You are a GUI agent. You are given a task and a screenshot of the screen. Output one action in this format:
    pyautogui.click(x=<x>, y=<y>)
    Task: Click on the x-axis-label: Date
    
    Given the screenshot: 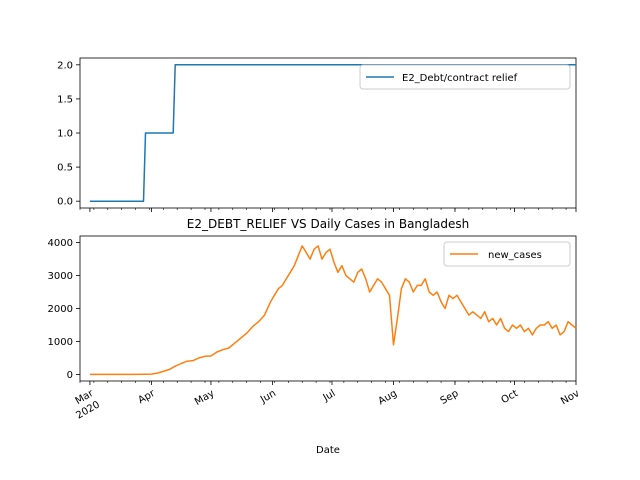 What is the action you would take?
    pyautogui.click(x=328, y=450)
    